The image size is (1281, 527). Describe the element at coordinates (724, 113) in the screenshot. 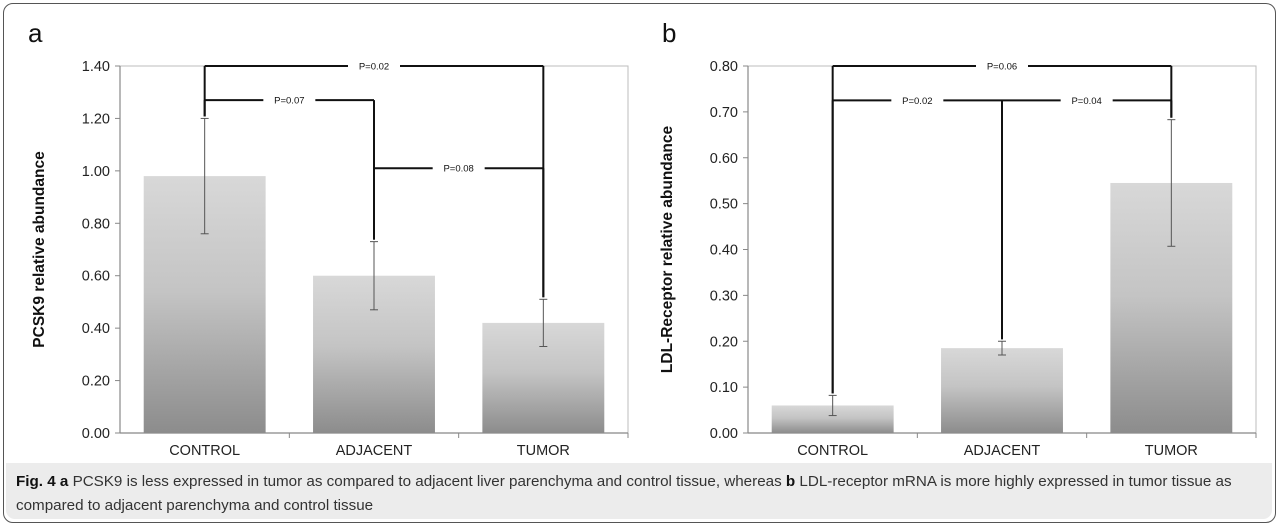

I see `y-tick-label: 0.70` at that location.